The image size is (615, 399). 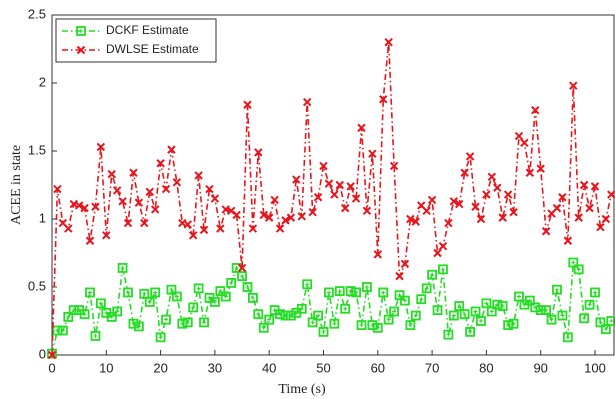 I want to click on y-tick-label: 0.5, so click(x=37, y=285).